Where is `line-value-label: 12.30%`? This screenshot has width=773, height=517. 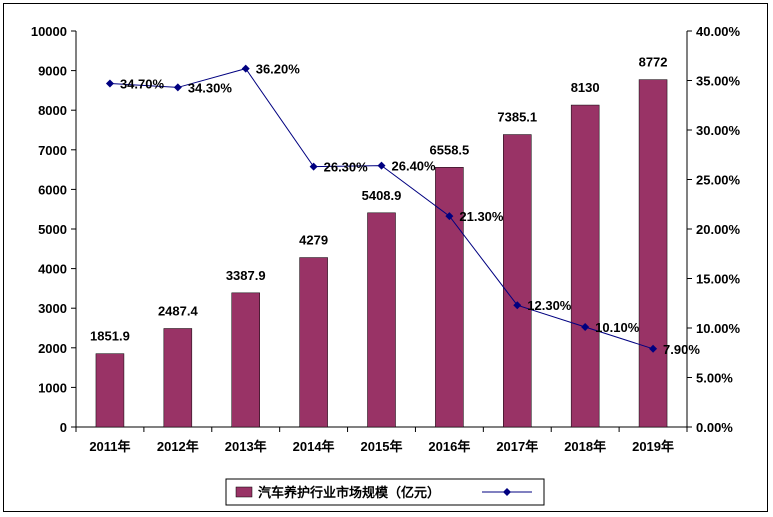
line-value-label: 12.30% is located at coordinates (549, 305).